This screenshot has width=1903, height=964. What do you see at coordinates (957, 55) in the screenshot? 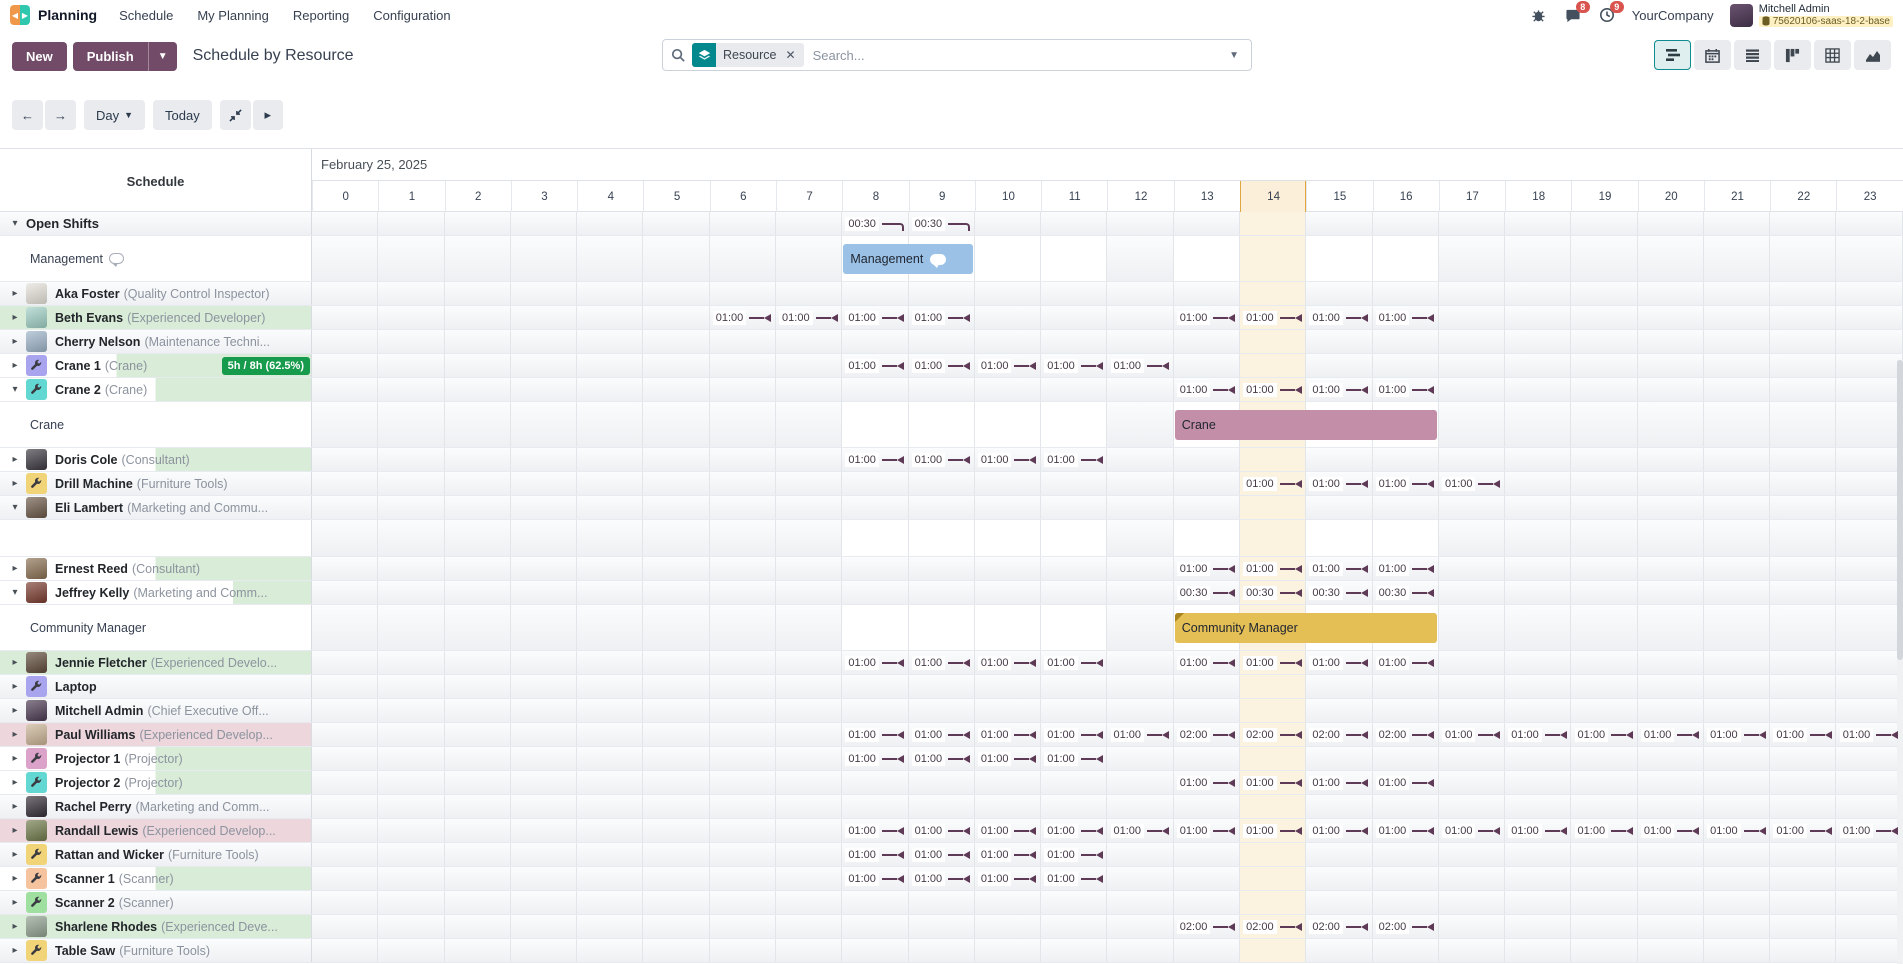
I see `search-bar: Resource ✕ Search... ▼` at bounding box center [957, 55].